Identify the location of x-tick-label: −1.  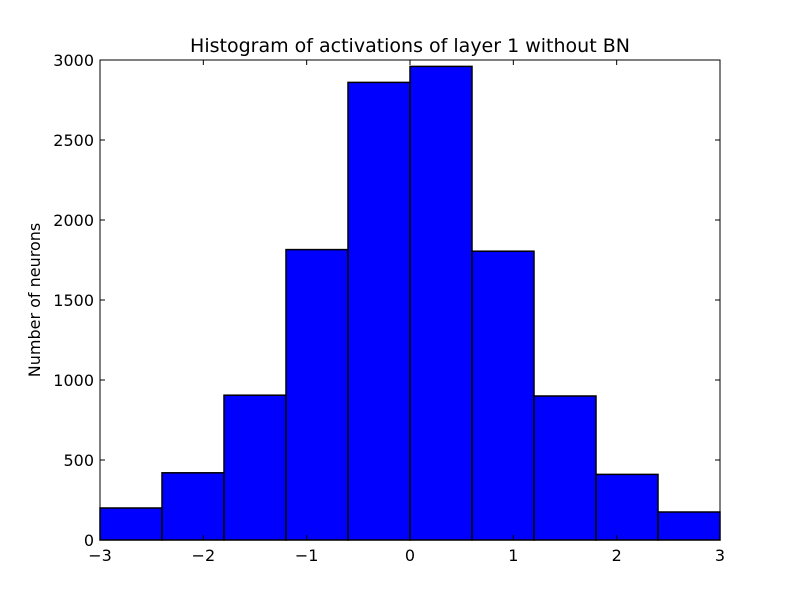
(307, 555).